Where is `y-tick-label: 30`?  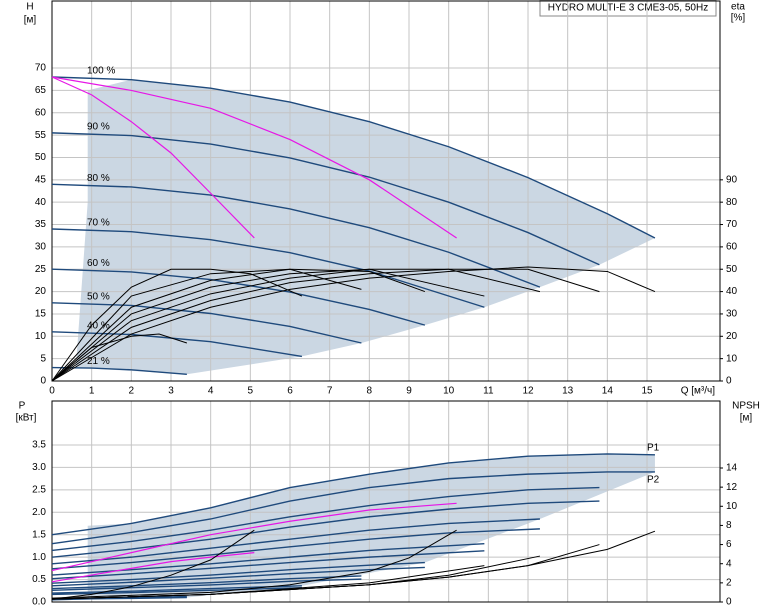
y-tick-label: 30 is located at coordinates (41, 247).